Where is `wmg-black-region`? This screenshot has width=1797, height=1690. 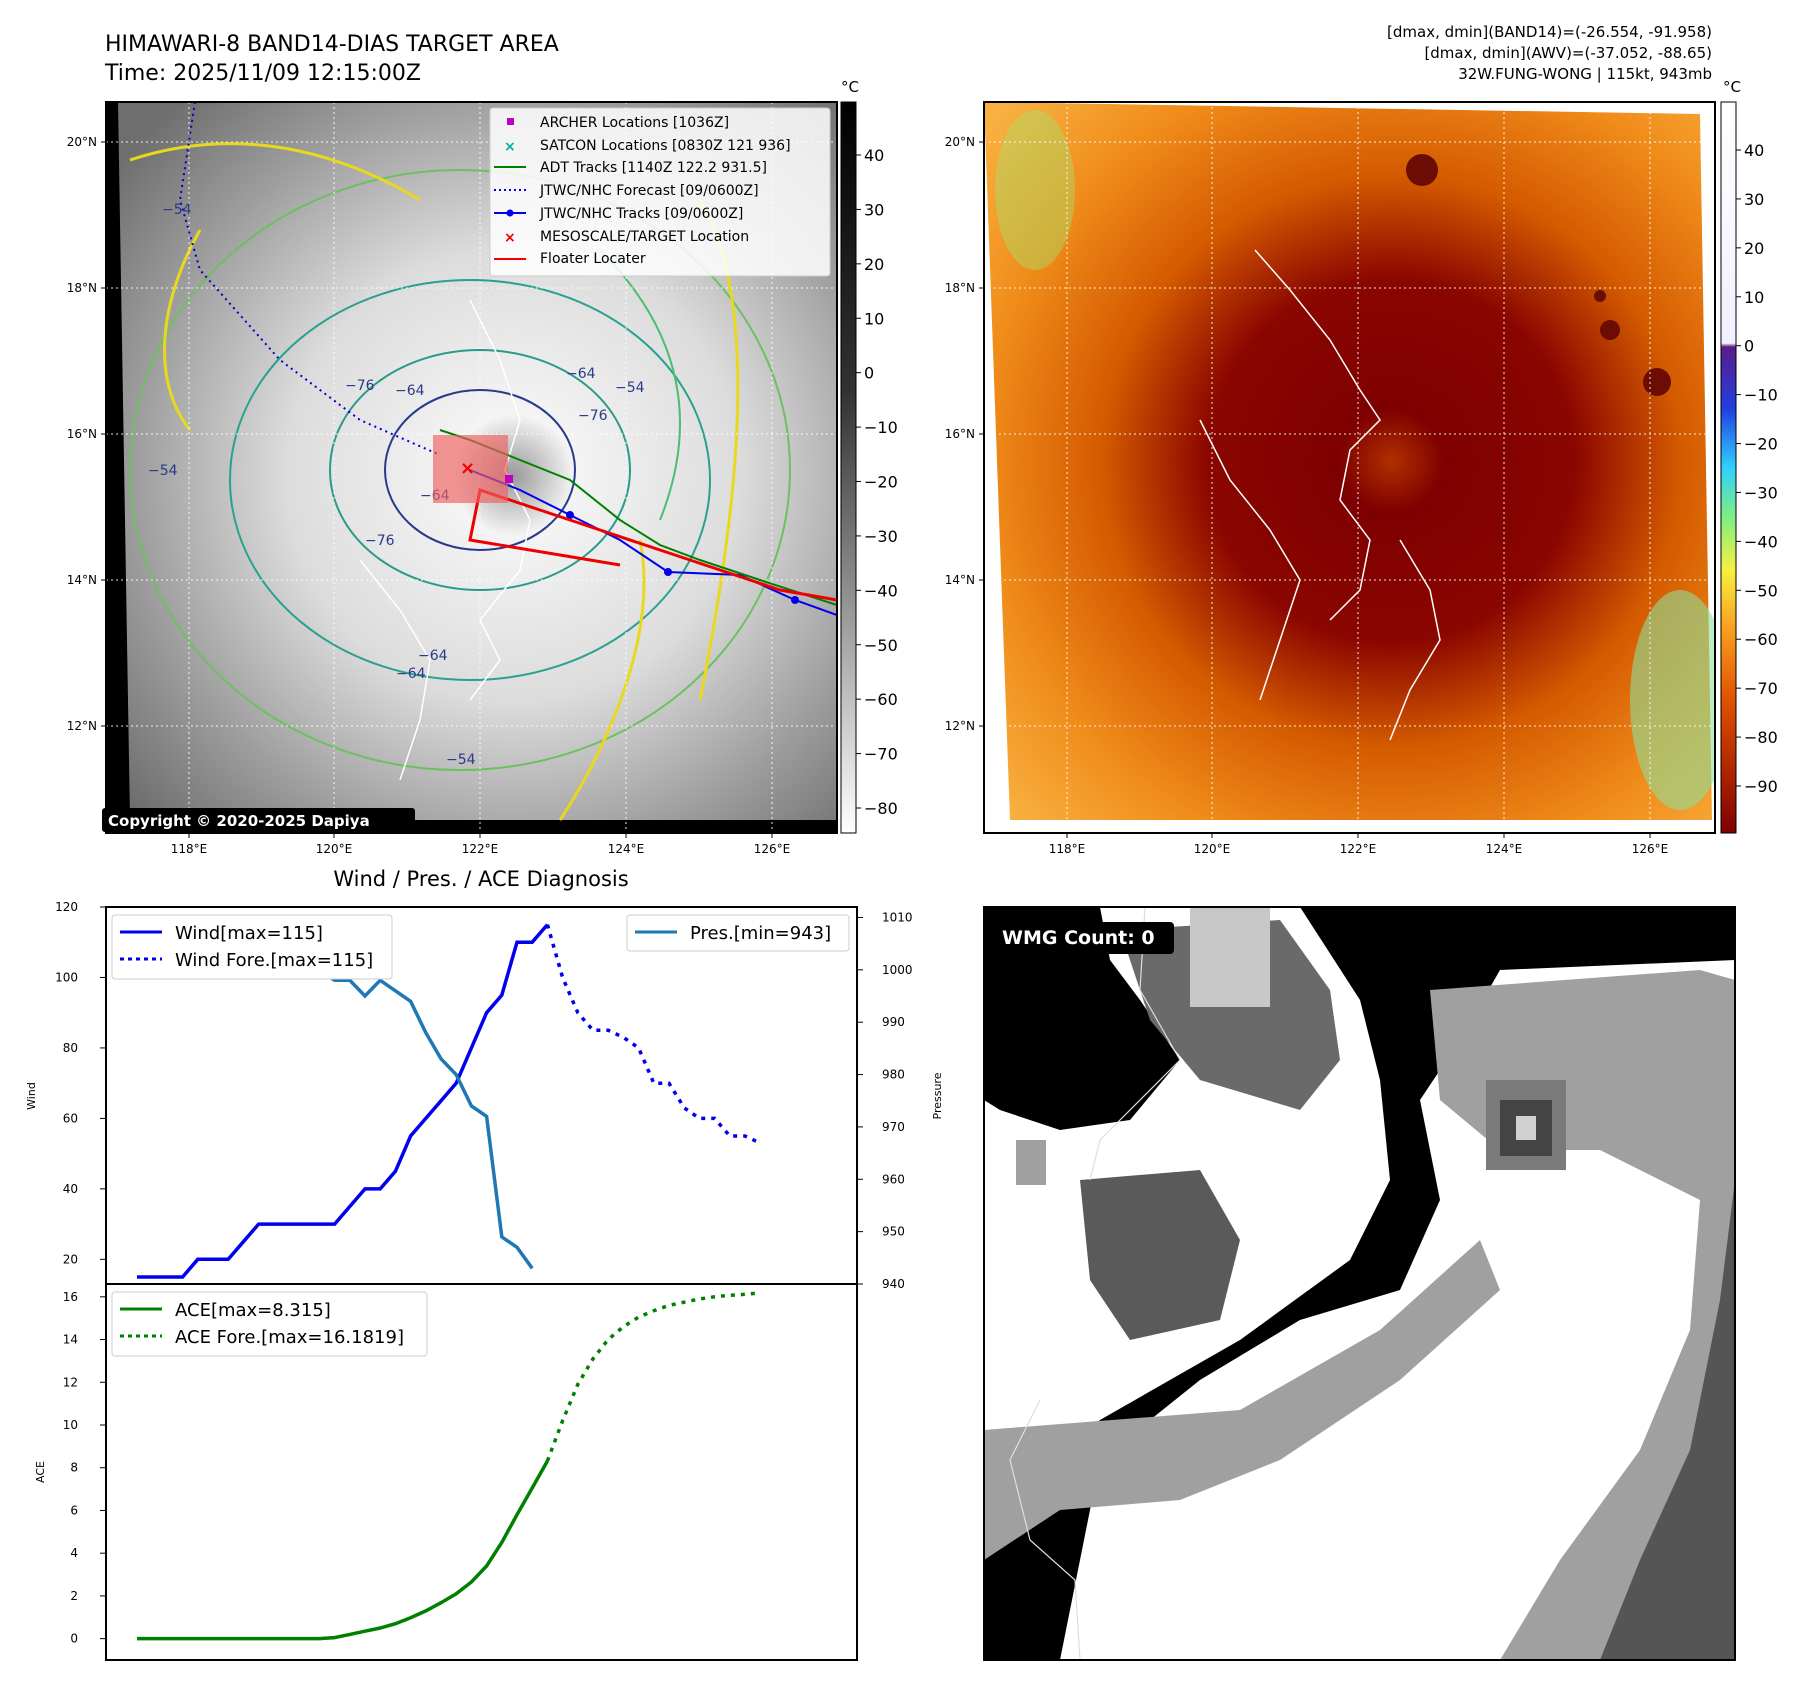
wmg-black-region is located at coordinates (1082, 1018).